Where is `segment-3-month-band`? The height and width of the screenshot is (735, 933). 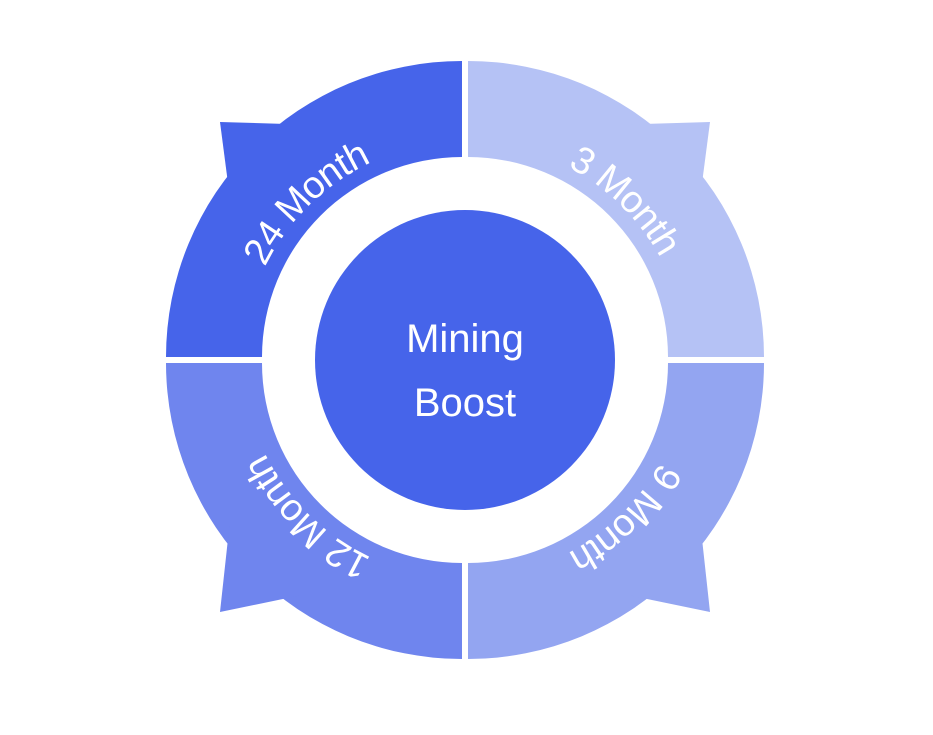 segment-3-month-band is located at coordinates (616, 209).